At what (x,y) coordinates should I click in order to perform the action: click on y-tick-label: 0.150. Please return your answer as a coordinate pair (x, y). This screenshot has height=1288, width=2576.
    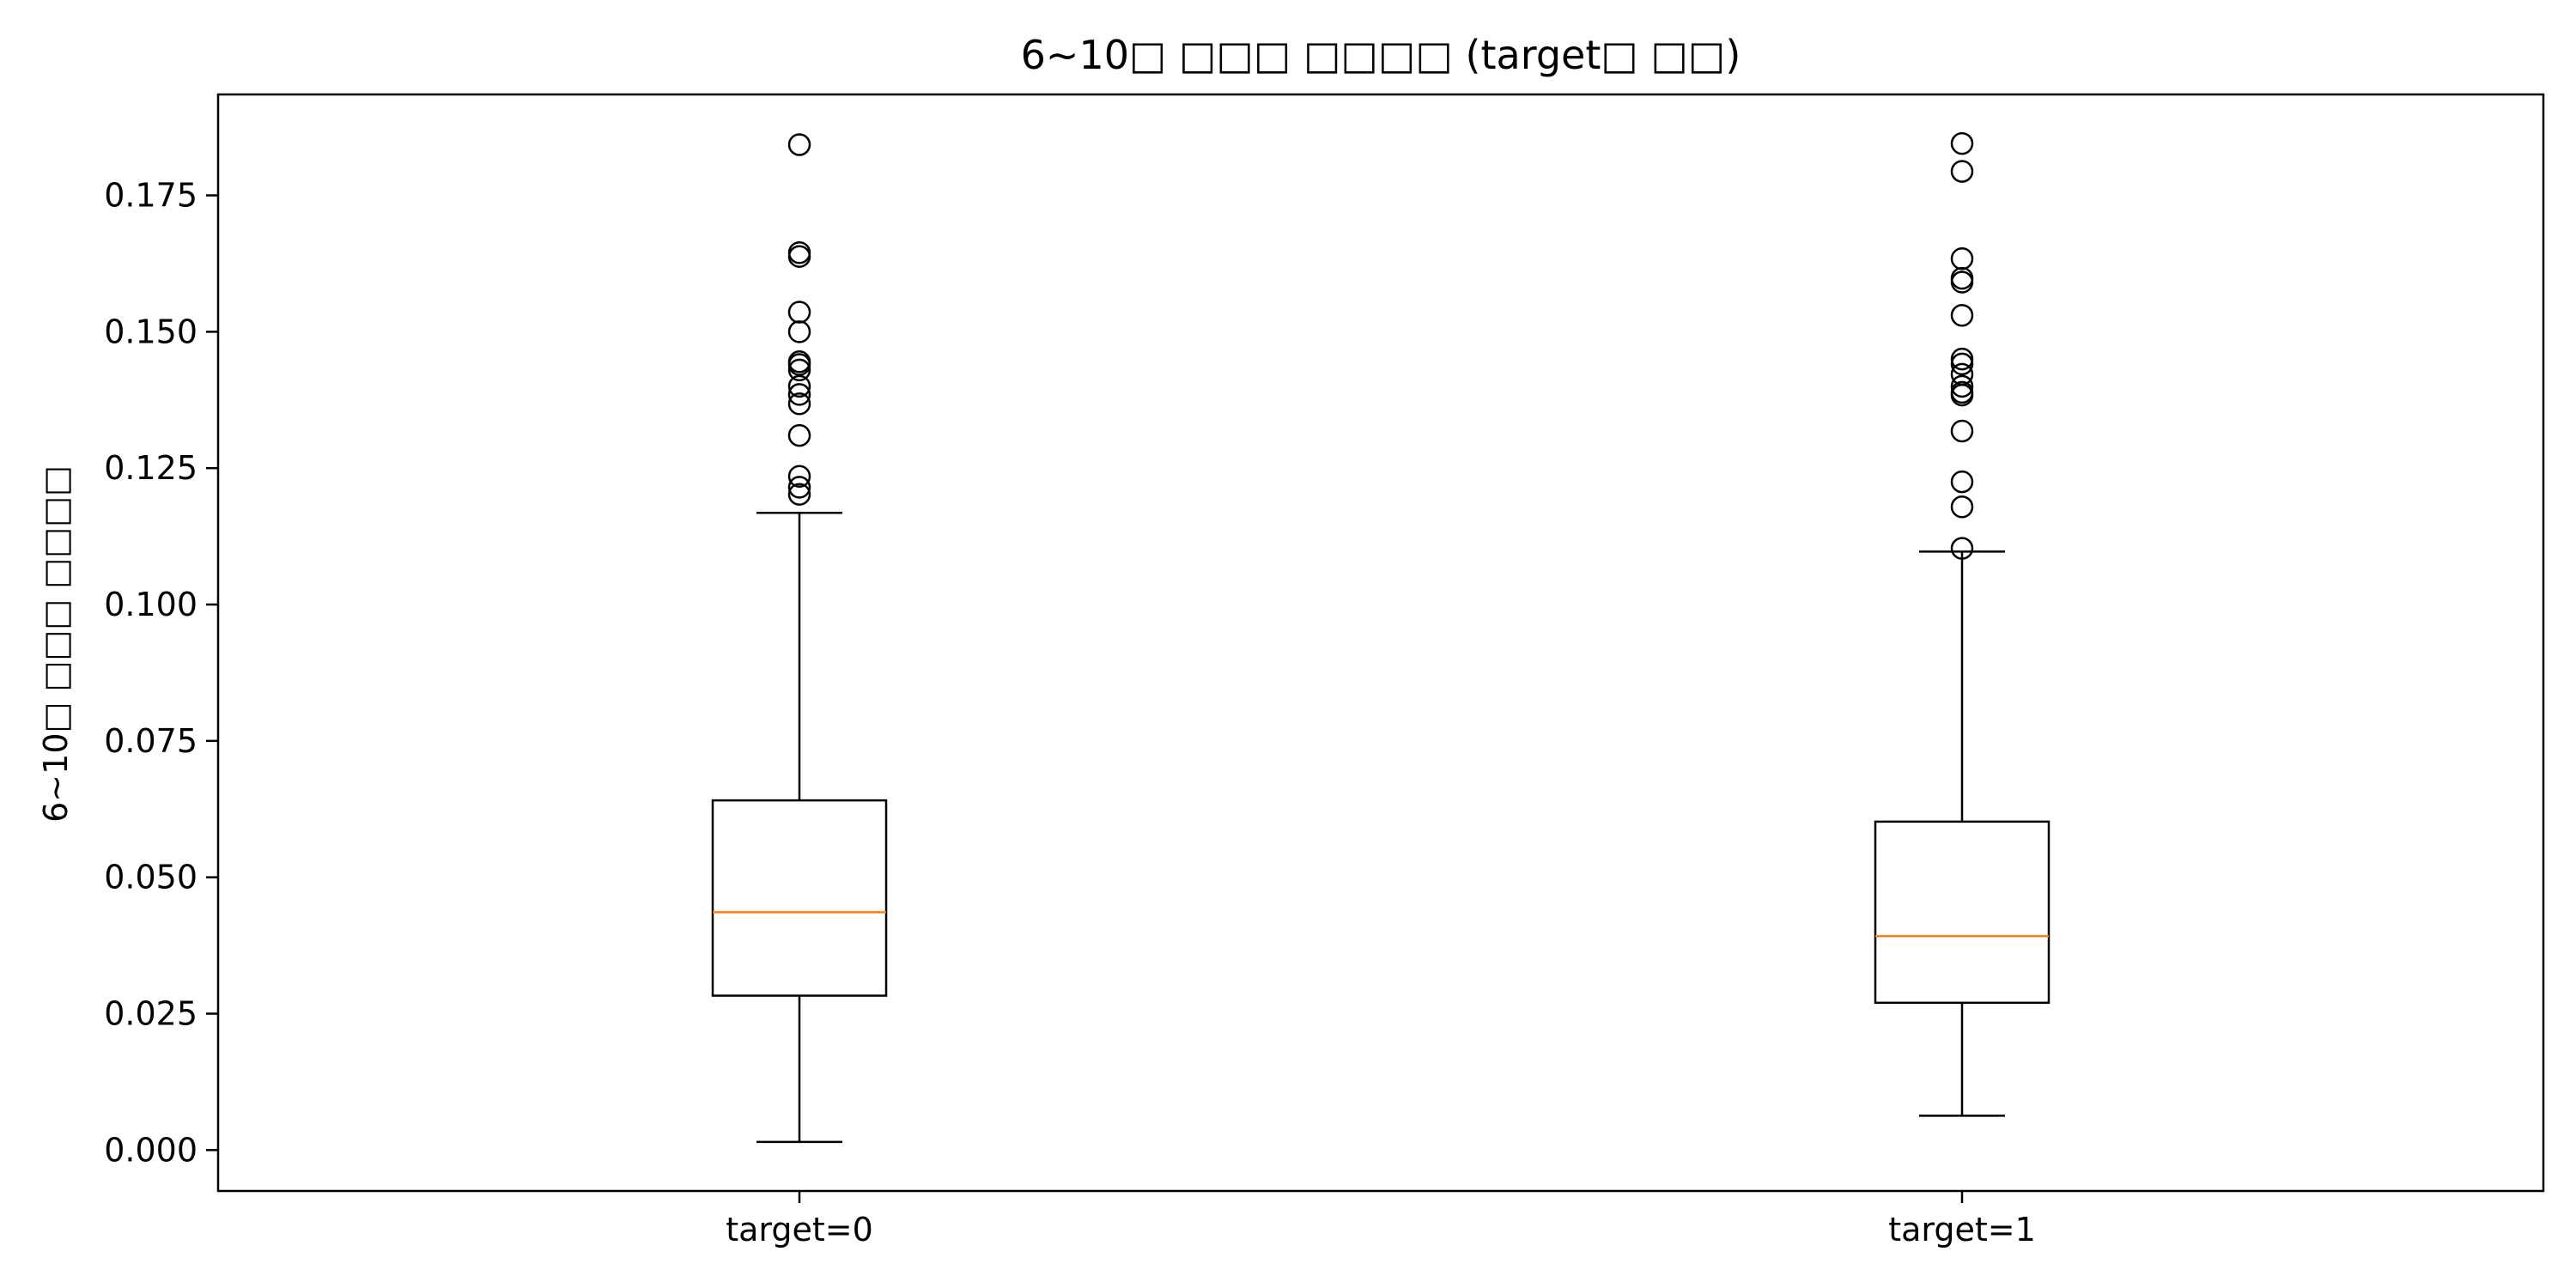
    Looking at the image, I should click on (150, 332).